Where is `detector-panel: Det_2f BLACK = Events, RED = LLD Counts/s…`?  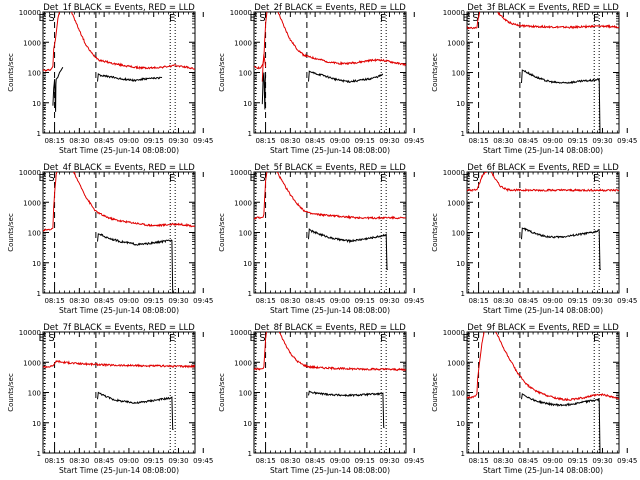
detector-panel: Det_2f BLACK = Events, RED = LLD Counts/s… is located at coordinates (321, 79).